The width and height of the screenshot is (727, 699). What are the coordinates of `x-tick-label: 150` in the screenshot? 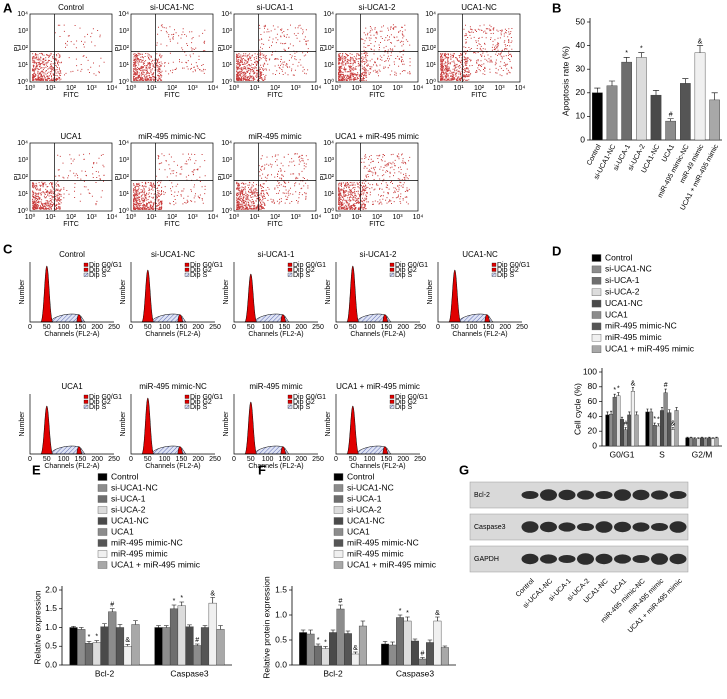 It's located at (387, 459).